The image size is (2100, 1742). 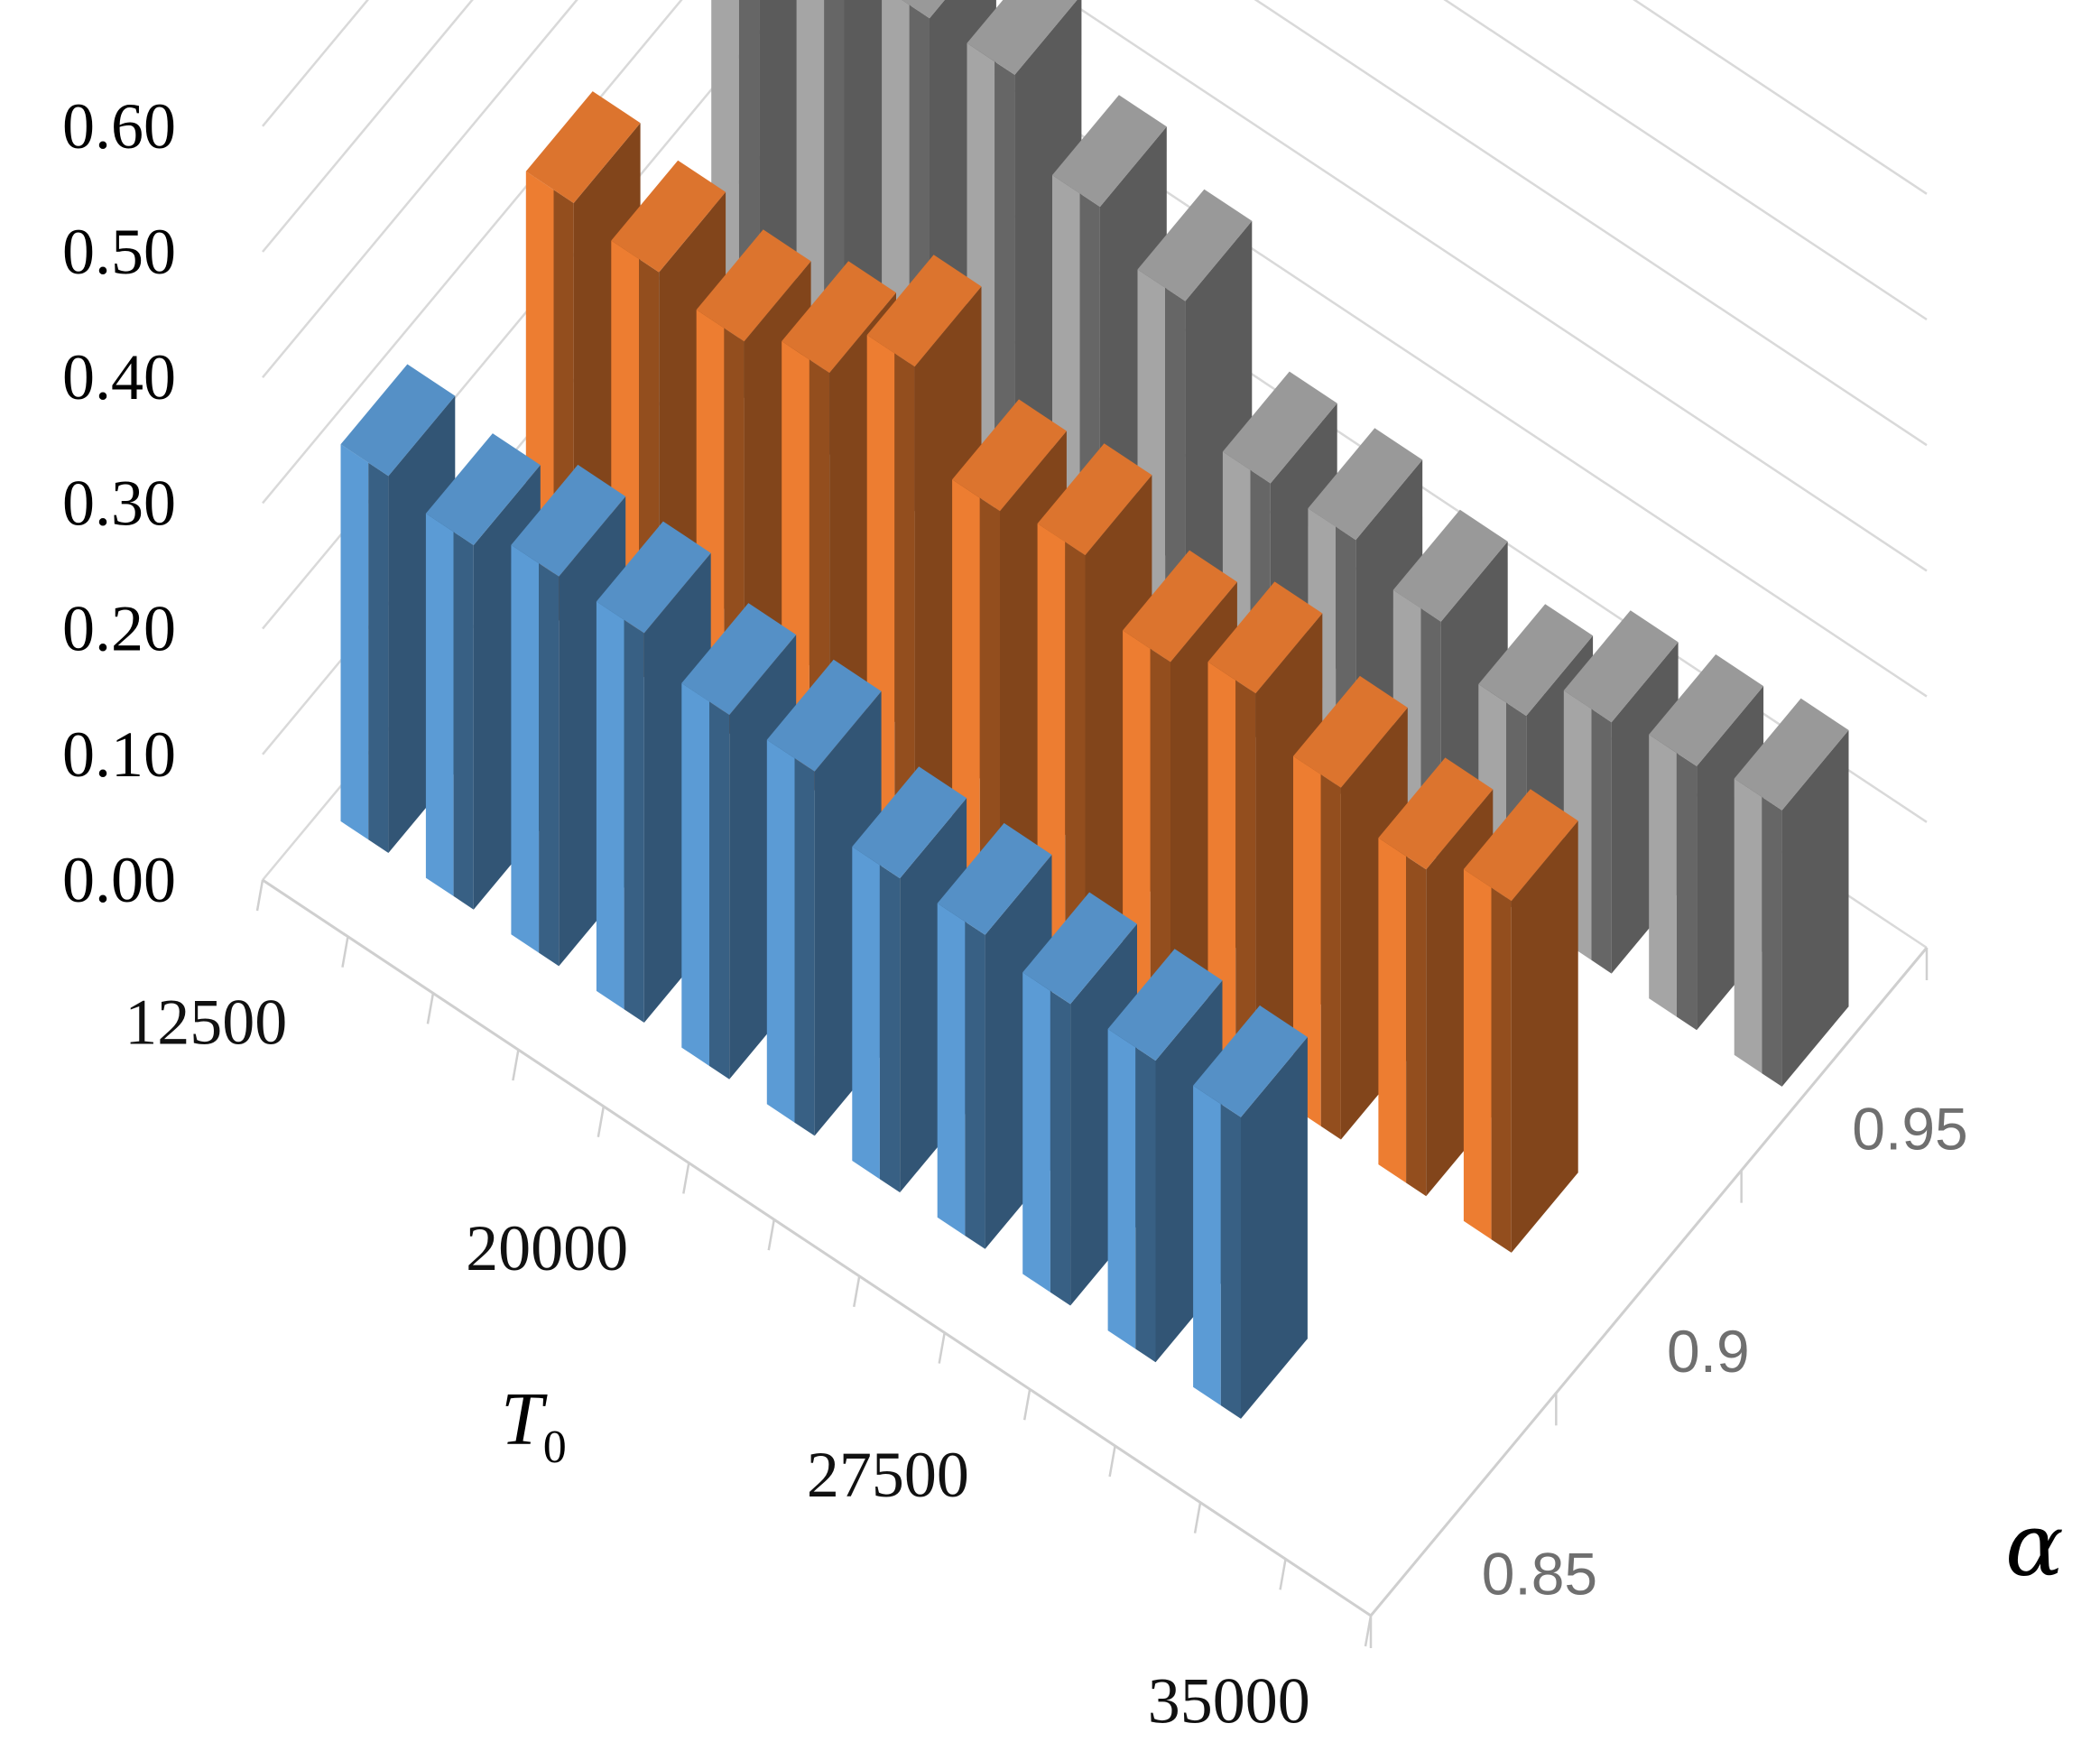 What do you see at coordinates (1282, 1486) in the screenshot?
I see `axis-labels: T0 α` at bounding box center [1282, 1486].